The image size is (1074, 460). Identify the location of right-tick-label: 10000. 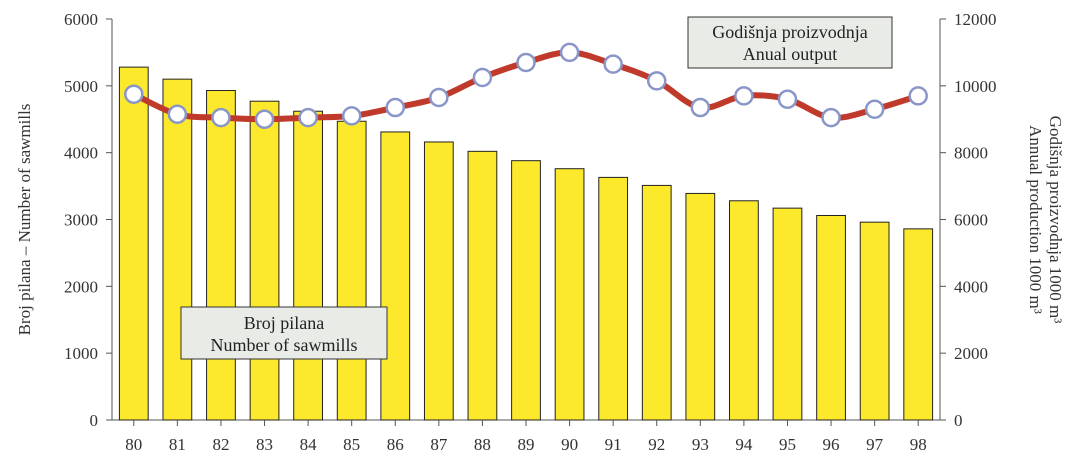
(975, 86).